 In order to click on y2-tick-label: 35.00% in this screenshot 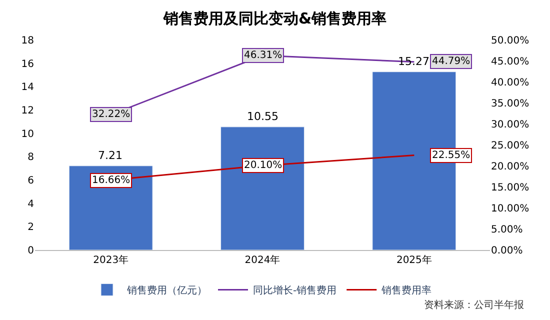, I will do `click(510, 104)`.